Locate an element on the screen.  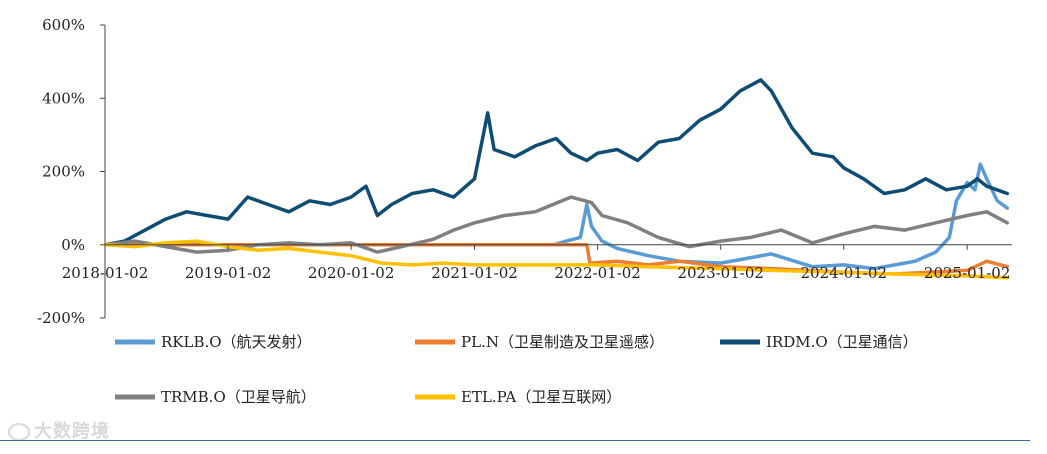
bottom-rule is located at coordinates (515, 440).